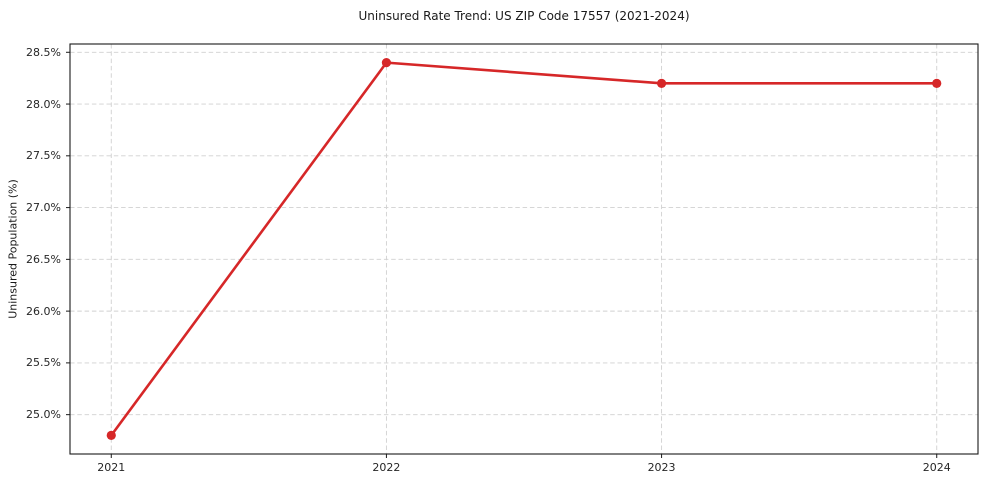 The width and height of the screenshot is (989, 490). I want to click on x-tick-label: 2021, so click(111, 467).